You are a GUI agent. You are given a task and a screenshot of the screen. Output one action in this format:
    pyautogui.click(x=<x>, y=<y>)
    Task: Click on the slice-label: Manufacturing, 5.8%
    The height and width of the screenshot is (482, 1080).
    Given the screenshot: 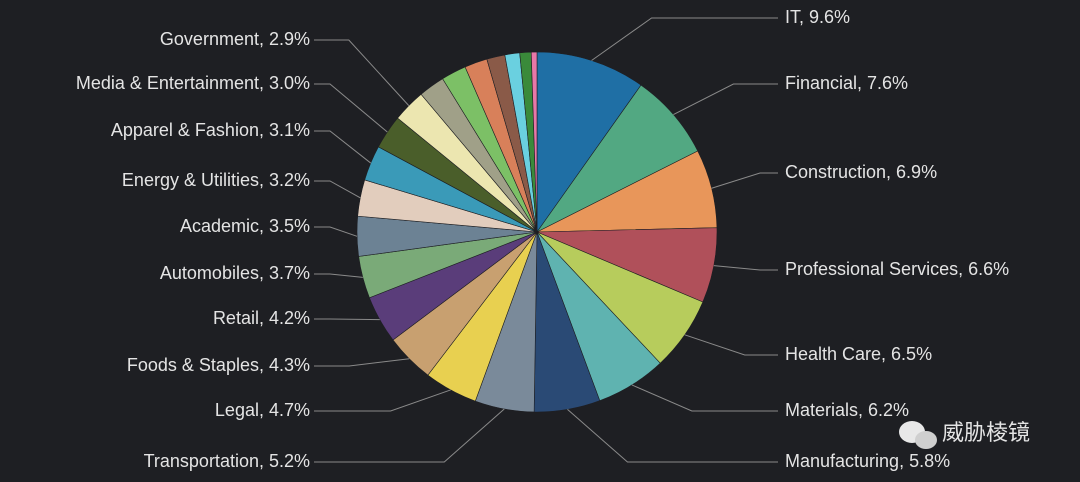 What is the action you would take?
    pyautogui.click(x=867, y=461)
    